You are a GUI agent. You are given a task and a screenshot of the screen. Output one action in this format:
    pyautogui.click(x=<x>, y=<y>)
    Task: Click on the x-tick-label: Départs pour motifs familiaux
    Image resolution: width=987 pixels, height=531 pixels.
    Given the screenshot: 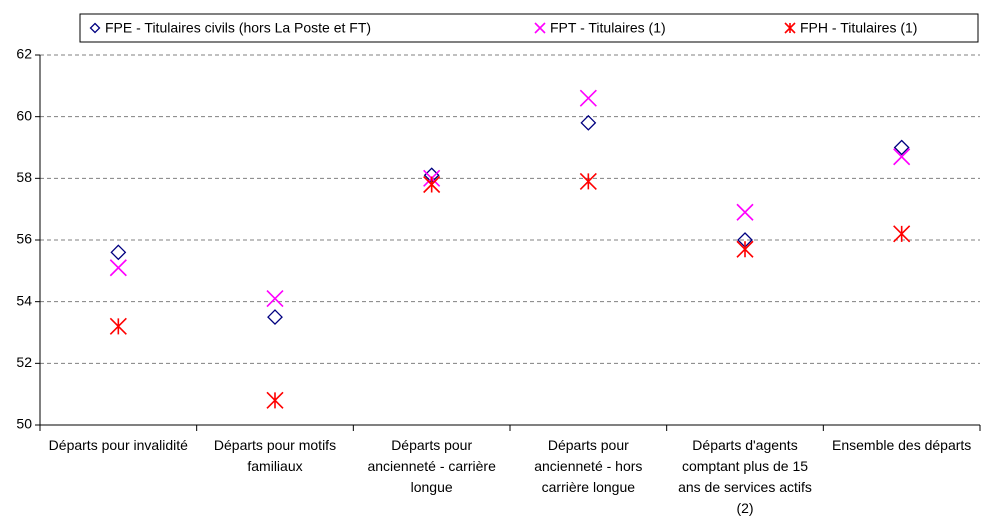 What is the action you would take?
    pyautogui.click(x=275, y=455)
    